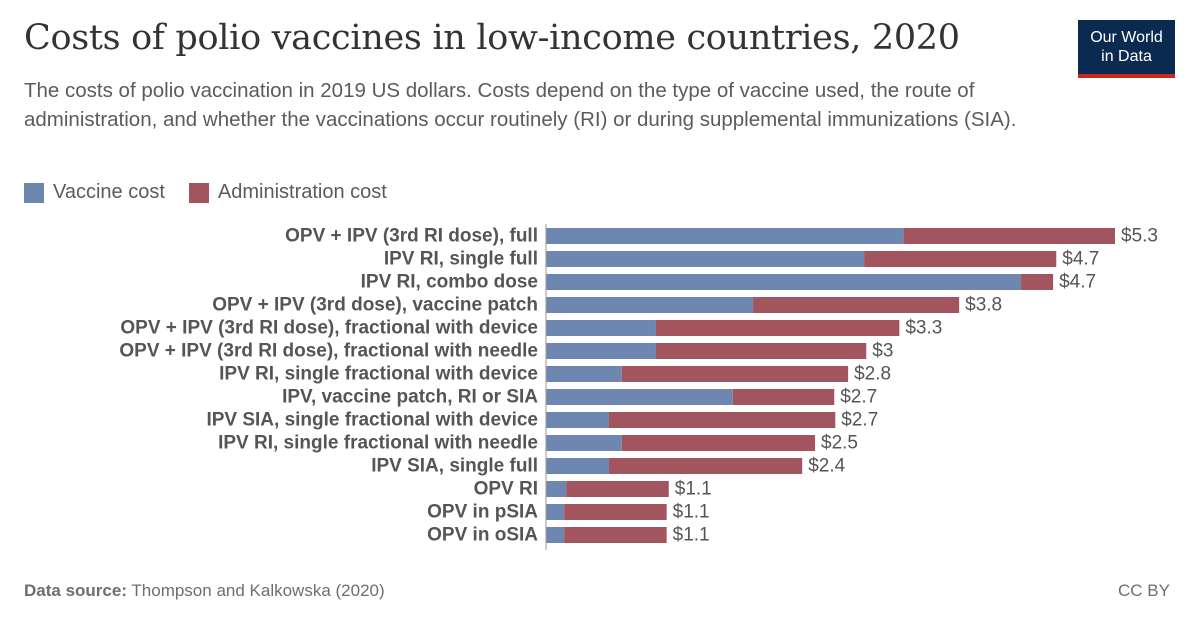  Describe the element at coordinates (75, 590) in the screenshot. I see `data-source-label: Data source:` at that location.